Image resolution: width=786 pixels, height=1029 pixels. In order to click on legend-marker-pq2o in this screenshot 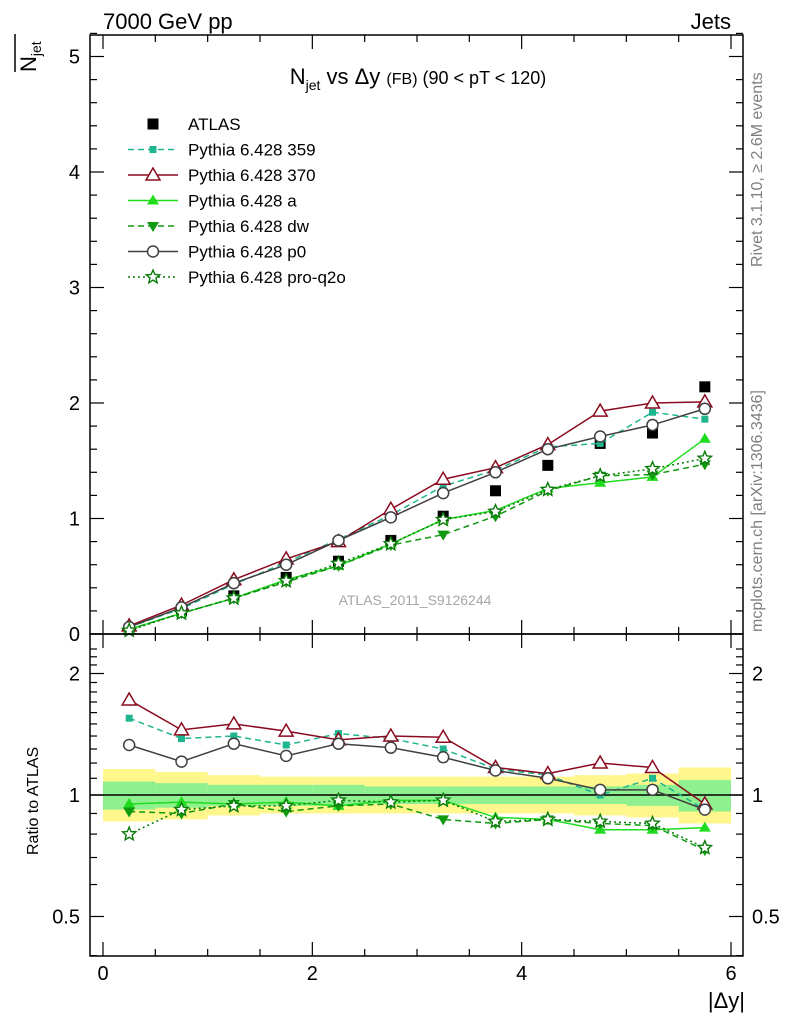, I will do `click(153, 276)`.